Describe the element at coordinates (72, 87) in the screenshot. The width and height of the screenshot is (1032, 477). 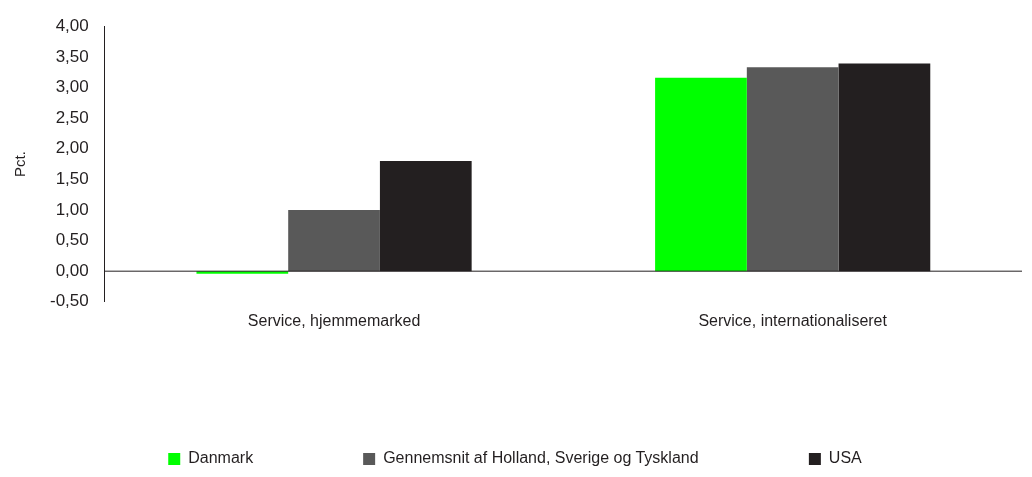
I see `y-tick-label: 3,00` at that location.